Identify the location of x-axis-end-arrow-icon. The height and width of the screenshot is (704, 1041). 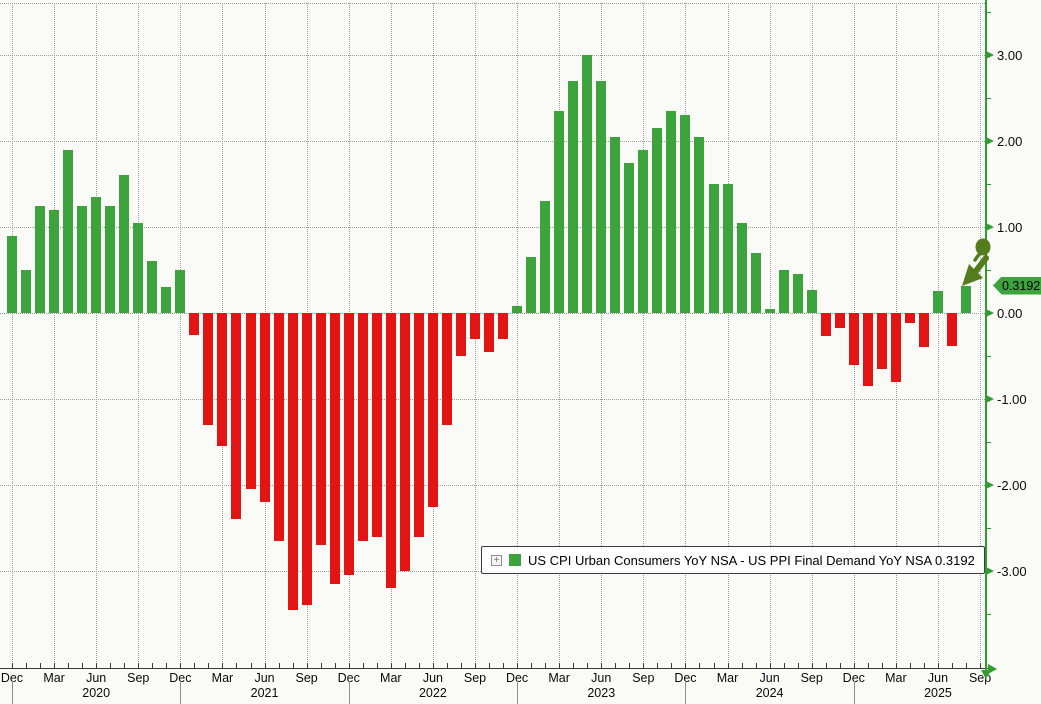
(992, 669).